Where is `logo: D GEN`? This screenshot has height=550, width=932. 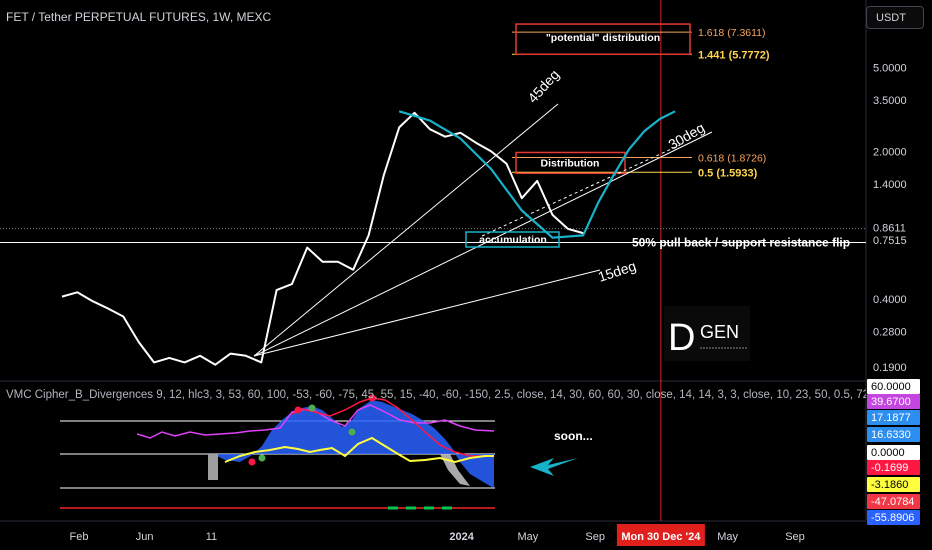
logo: D GEN is located at coordinates (707, 333).